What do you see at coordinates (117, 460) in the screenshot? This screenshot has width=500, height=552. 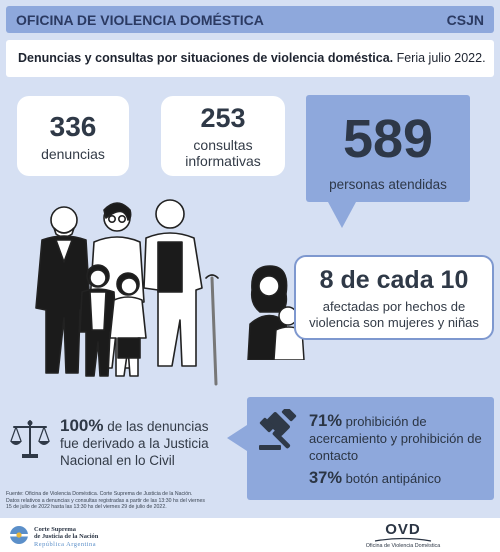 I see `derivado-line3: Nacional en lo Civil` at bounding box center [117, 460].